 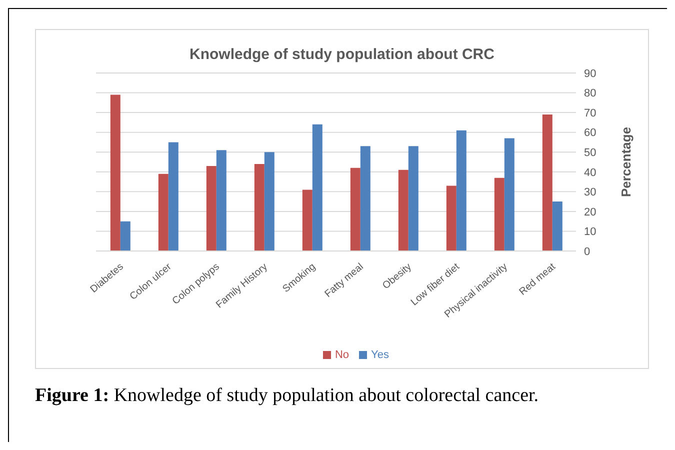 I want to click on y-tick-label: 60, so click(x=590, y=133).